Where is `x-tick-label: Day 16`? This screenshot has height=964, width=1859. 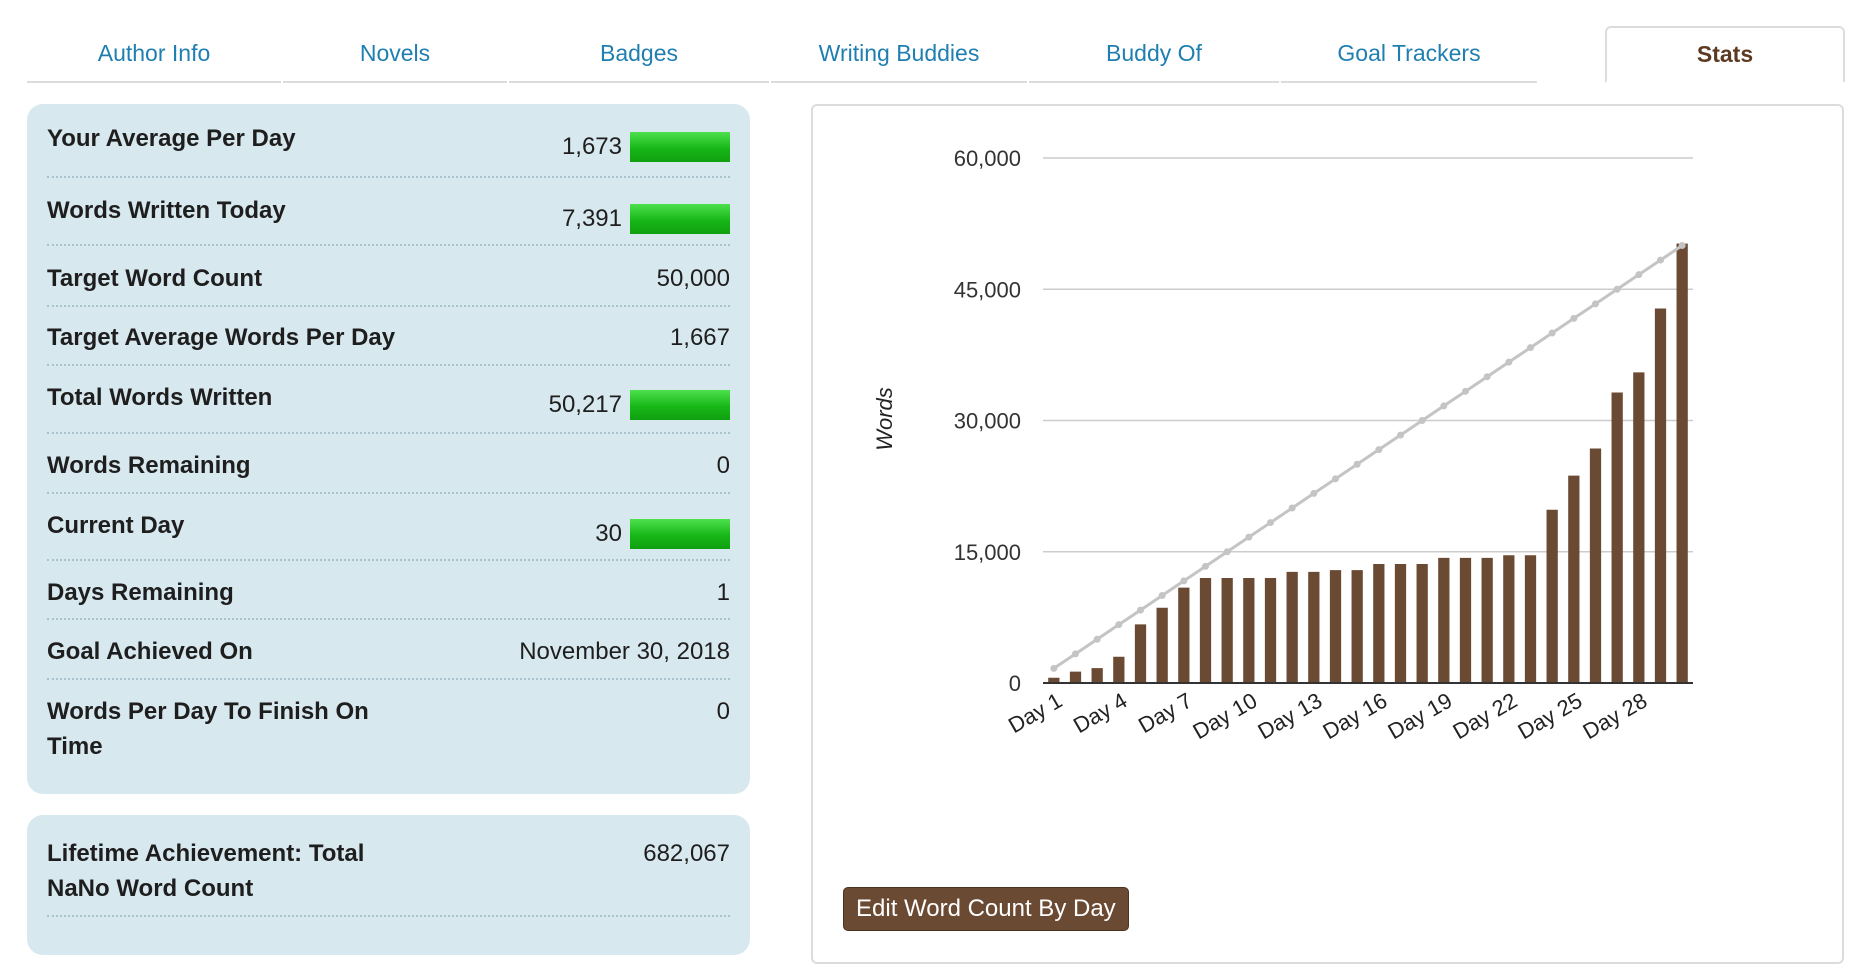 x-tick-label: Day 16 is located at coordinates (1354, 716).